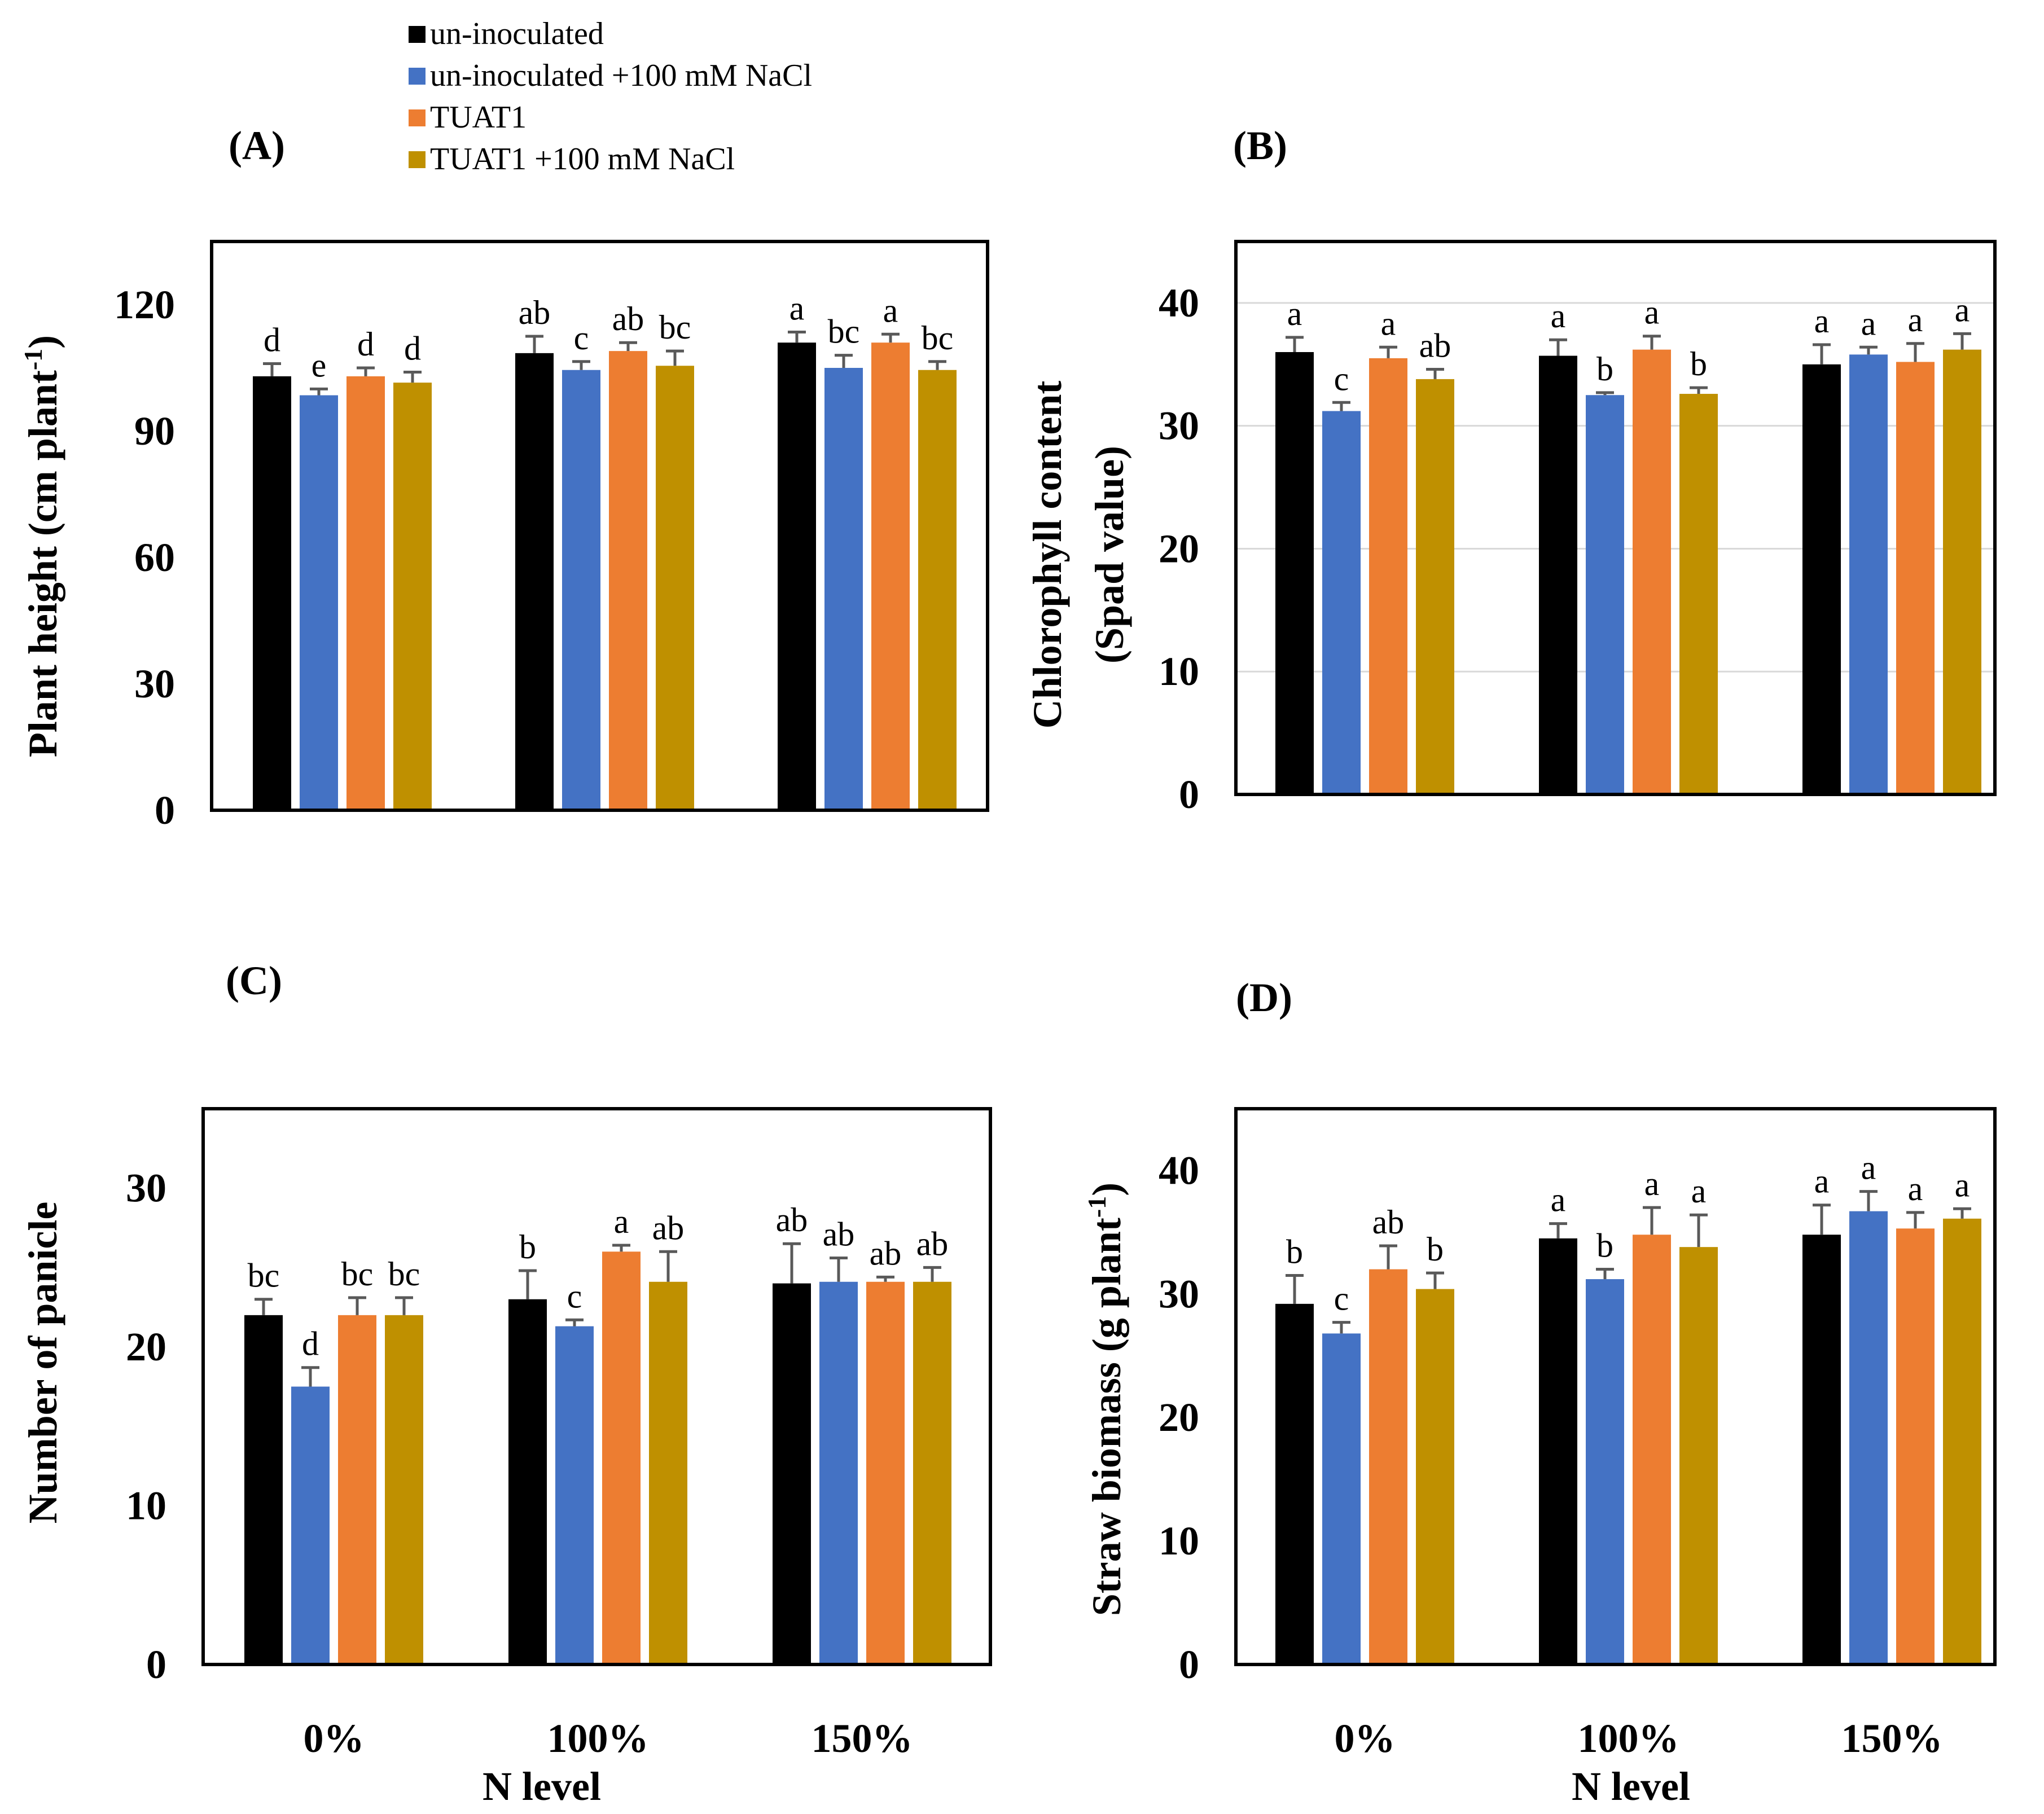 Image resolution: width=2044 pixels, height=1814 pixels. I want to click on legend-label: TUAT1 +100 mM NaCl, so click(582, 159).